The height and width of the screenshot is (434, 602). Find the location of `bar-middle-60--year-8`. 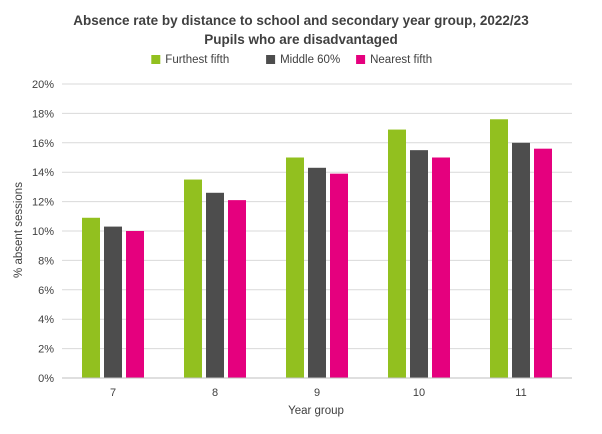

bar-middle-60--year-8 is located at coordinates (215, 285).